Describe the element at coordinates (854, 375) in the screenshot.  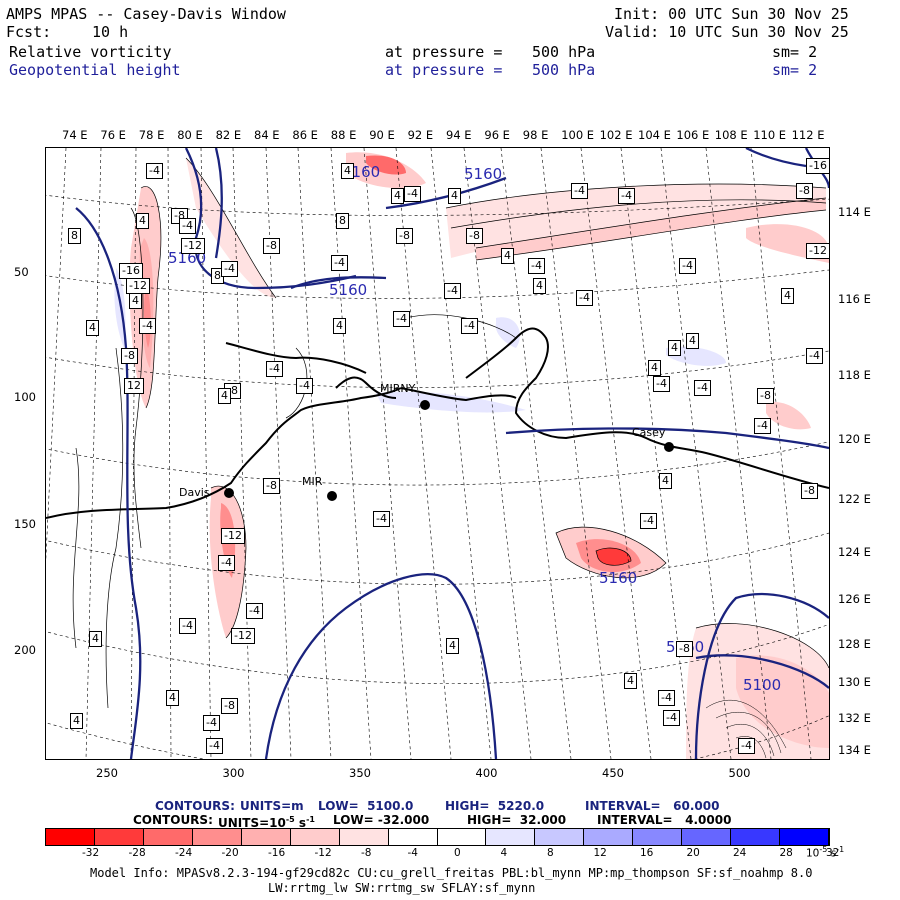
I see `right-longitude-label: 118 E` at that location.